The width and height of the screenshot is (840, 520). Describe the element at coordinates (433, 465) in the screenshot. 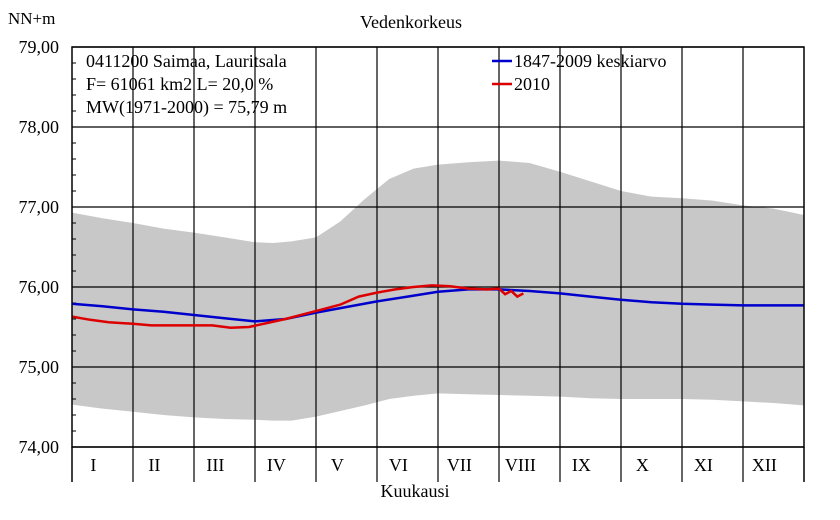

I see `x-tick-labels: I II III IV V VI VII VIII IX X XI XII` at that location.